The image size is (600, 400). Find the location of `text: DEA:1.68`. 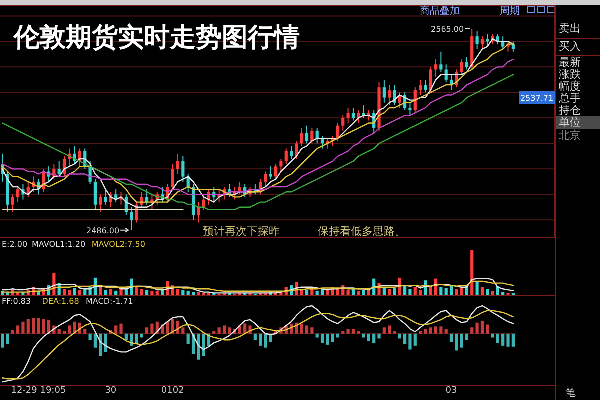

text: DEA:1.68 is located at coordinates (61, 301).